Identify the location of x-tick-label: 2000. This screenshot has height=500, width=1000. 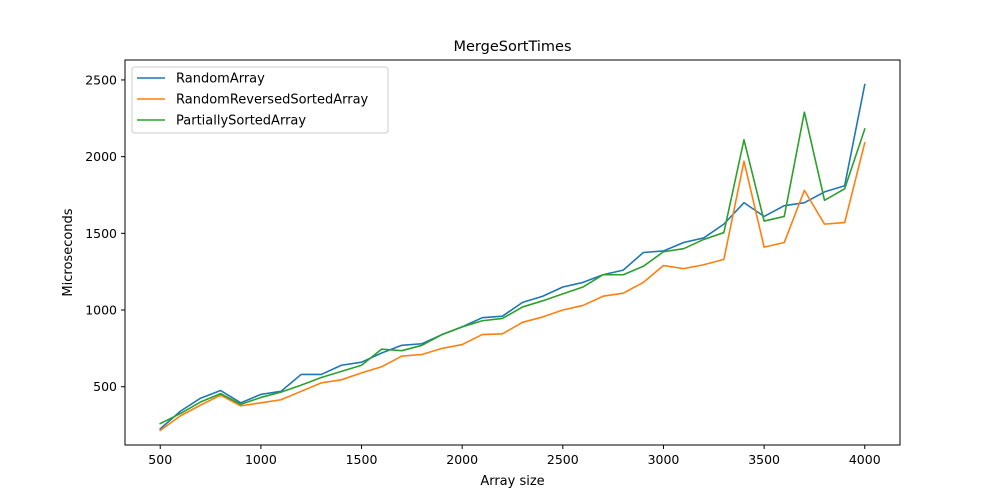
(462, 459).